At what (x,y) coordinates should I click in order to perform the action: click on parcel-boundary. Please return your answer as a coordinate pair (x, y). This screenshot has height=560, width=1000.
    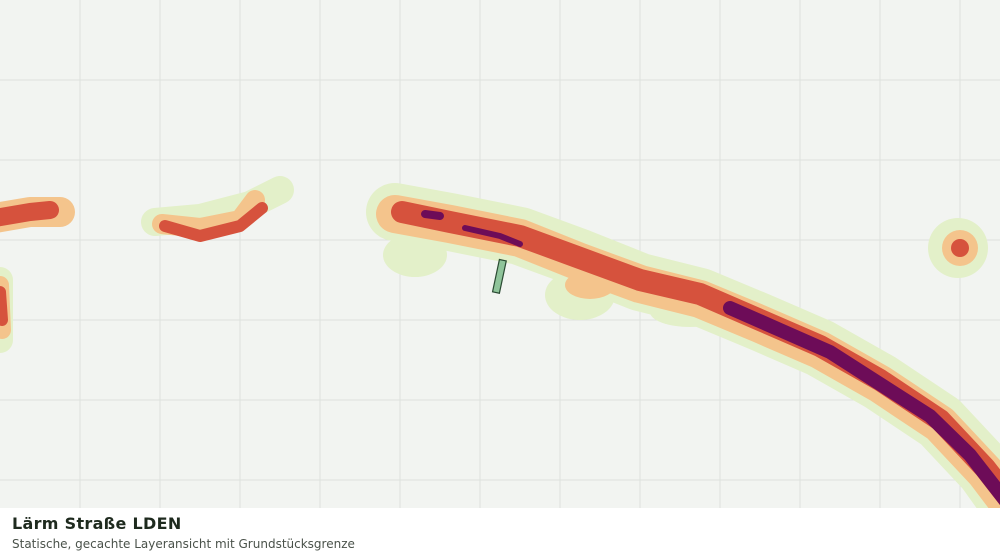
    Looking at the image, I should click on (499, 276).